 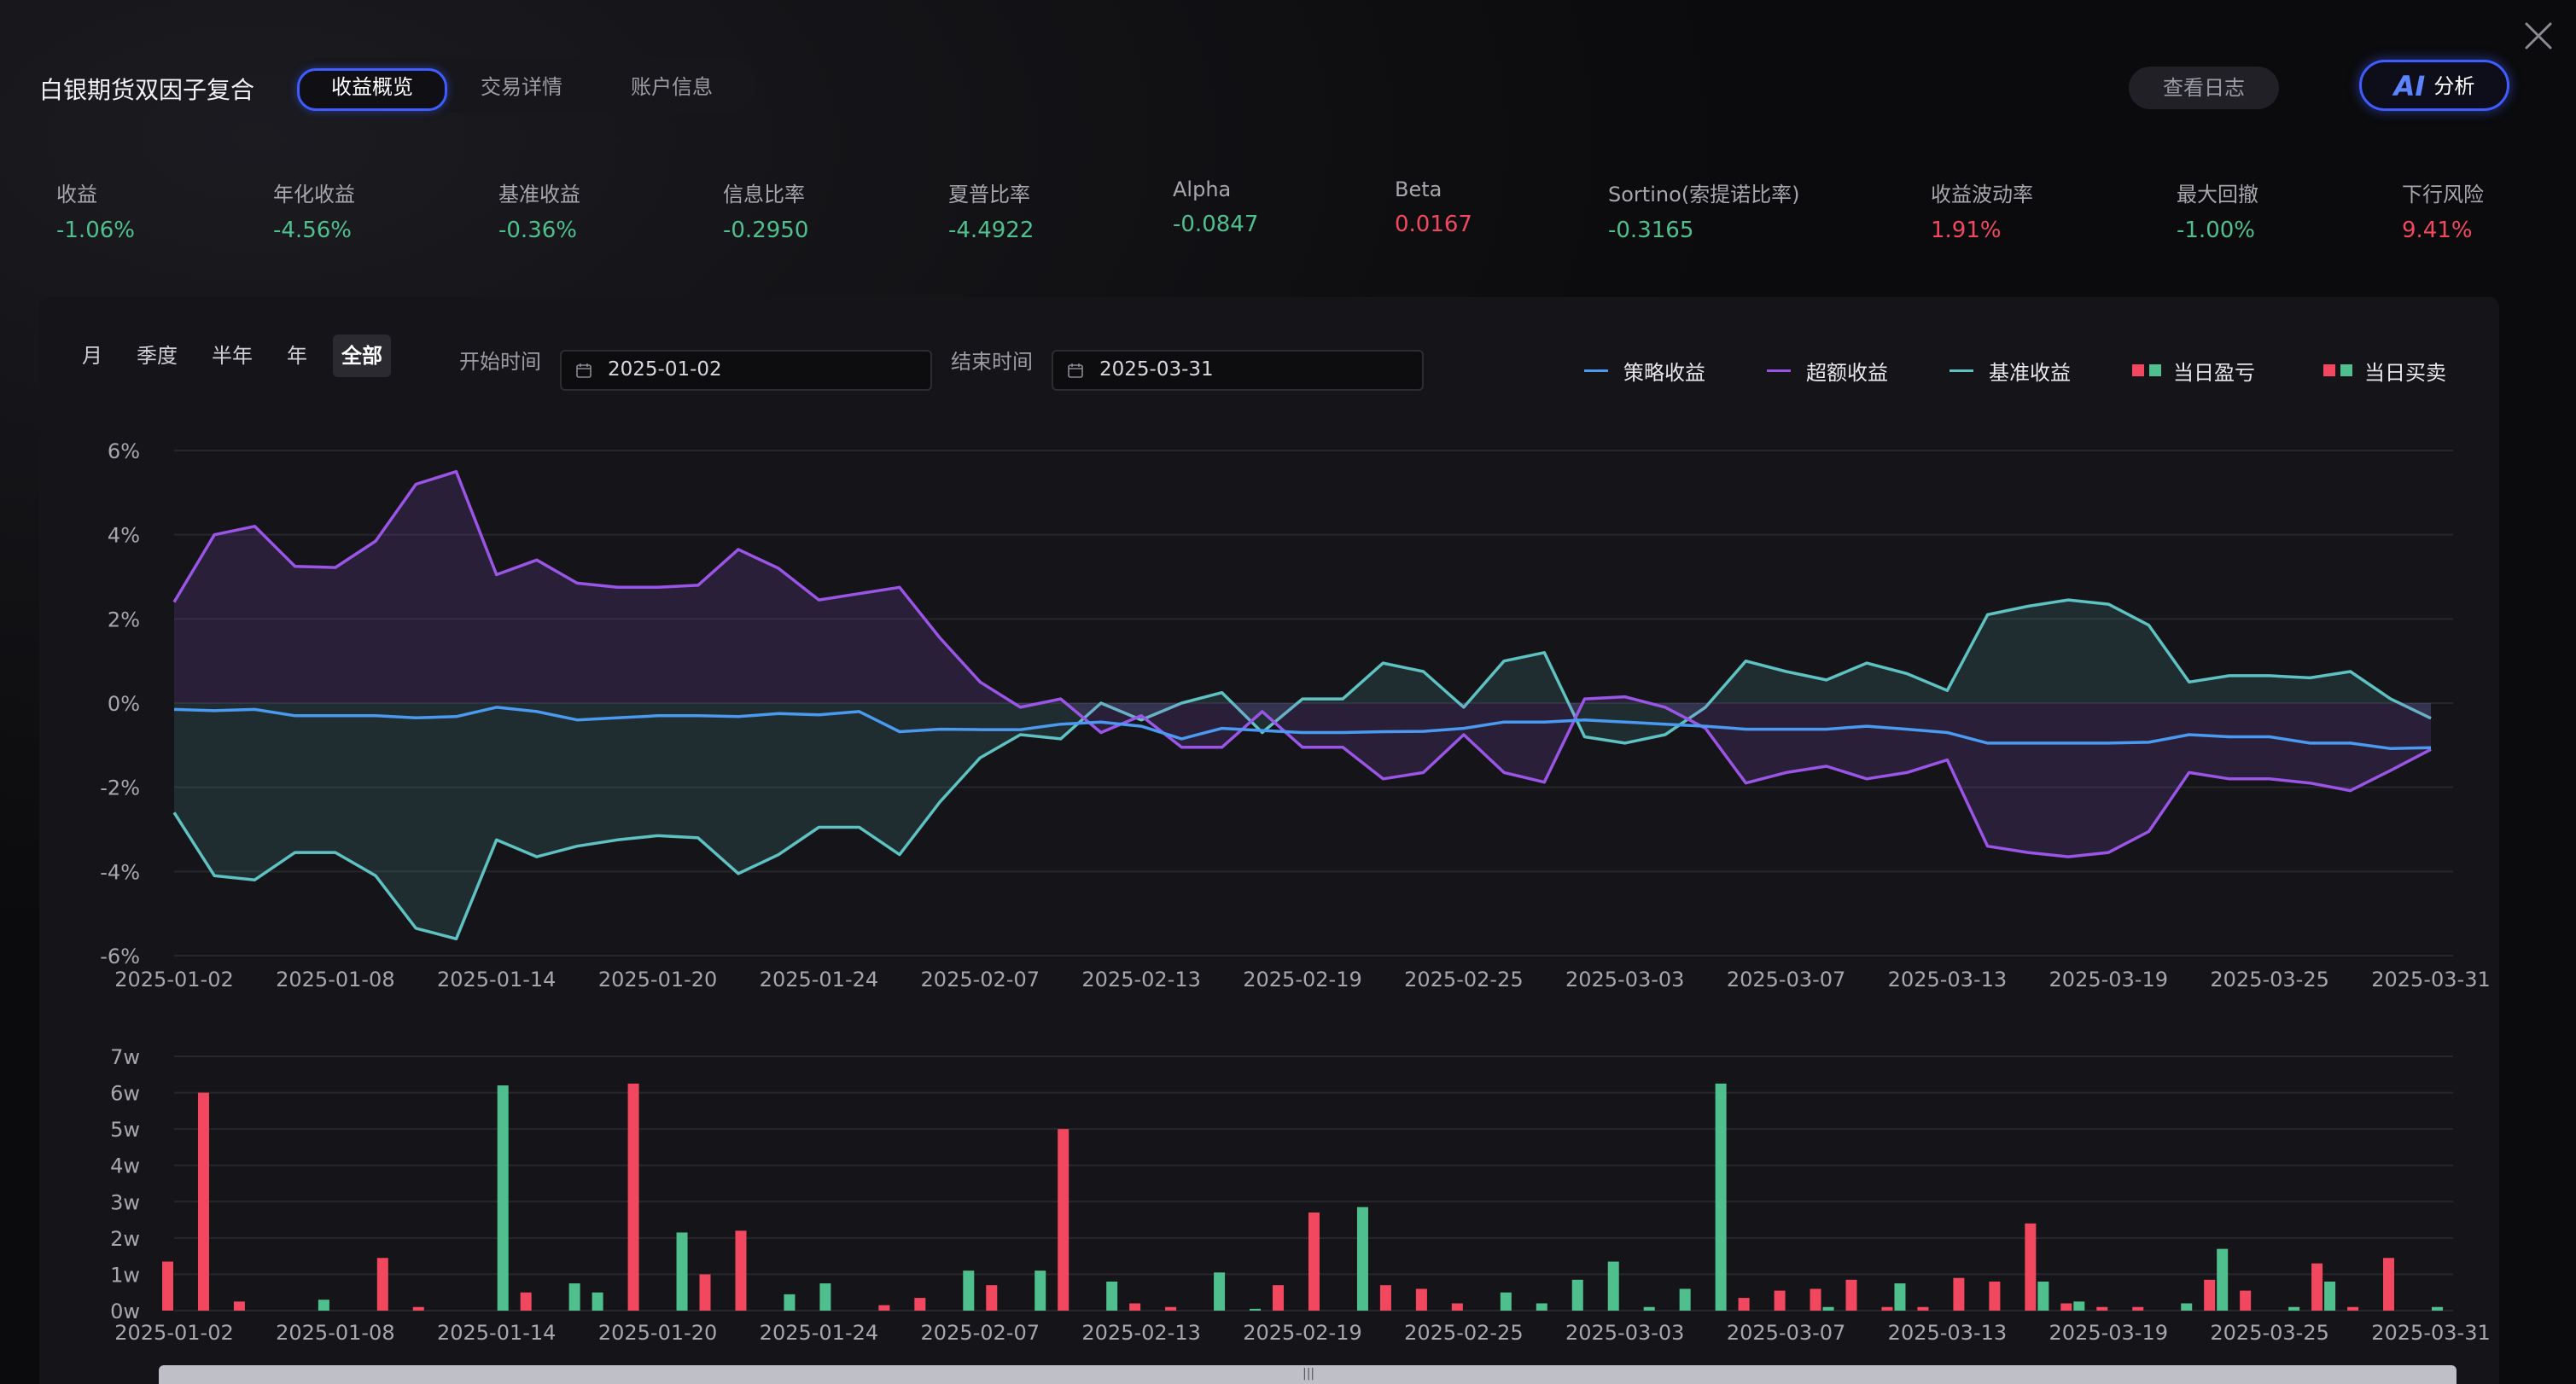 I want to click on y-tick-label: 4%, so click(x=124, y=536).